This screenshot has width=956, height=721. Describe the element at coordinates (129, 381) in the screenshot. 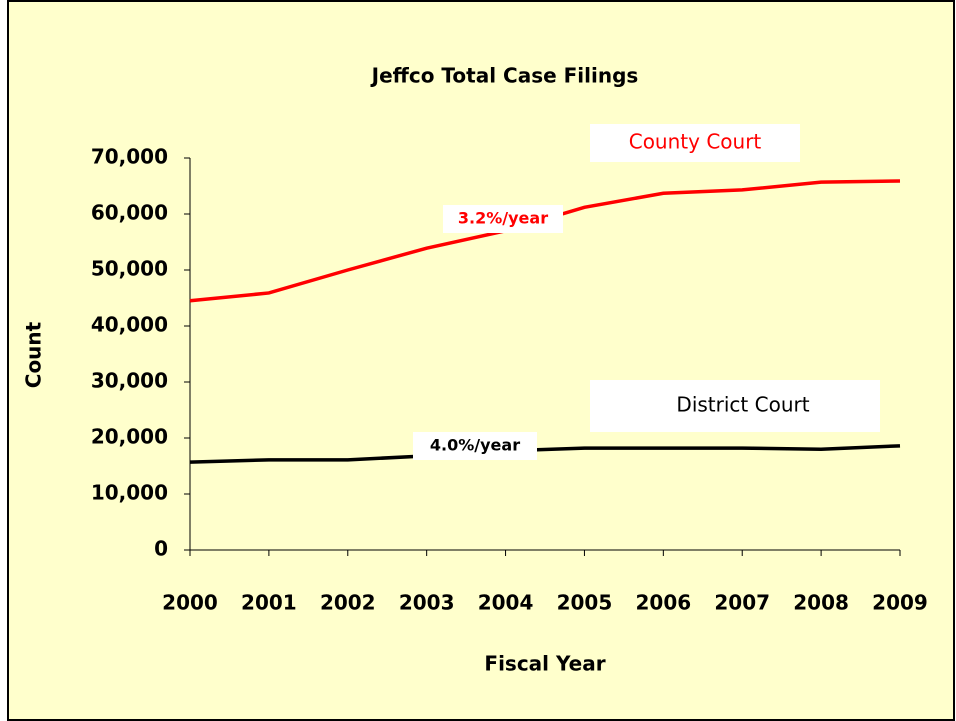

I see `y-tick-label: 30,000` at that location.